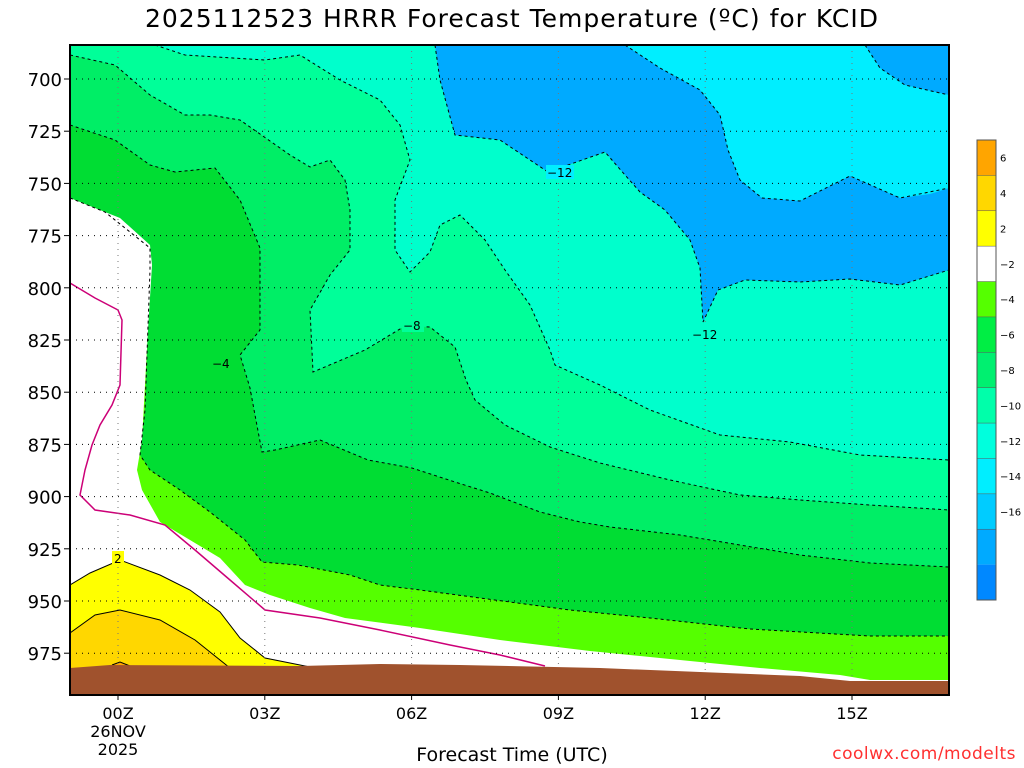  Describe the element at coordinates (45, 289) in the screenshot. I see `y-tick-label: 800` at that location.